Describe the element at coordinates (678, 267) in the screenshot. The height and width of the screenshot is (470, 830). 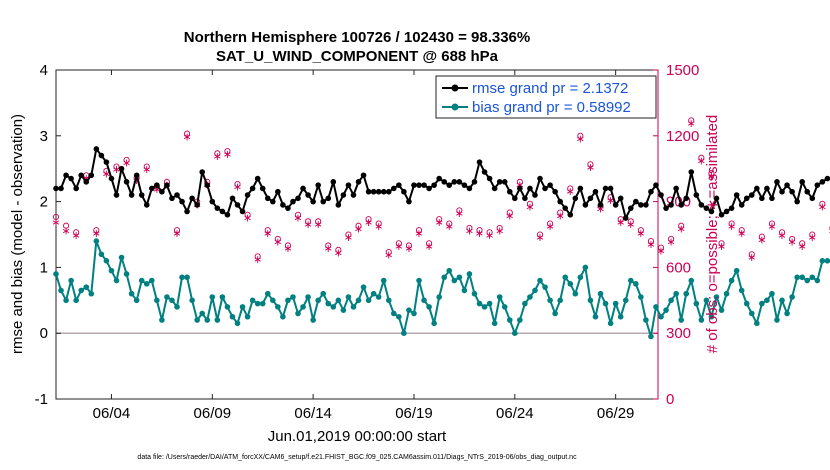
I see `right-tick-label: 600` at that location.